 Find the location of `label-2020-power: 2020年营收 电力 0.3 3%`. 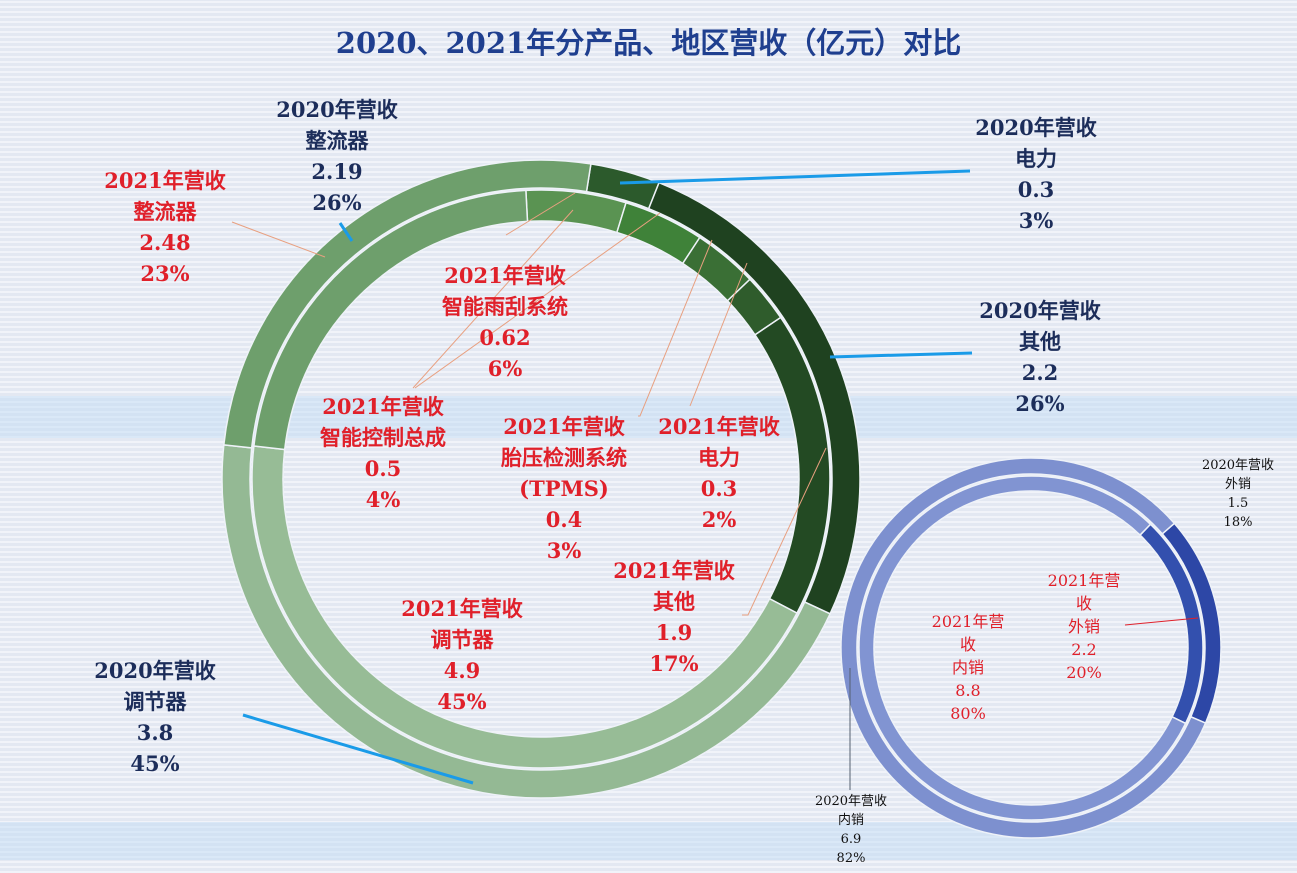

label-2020-power: 2020年营收 电力 0.3 3% is located at coordinates (1036, 174).